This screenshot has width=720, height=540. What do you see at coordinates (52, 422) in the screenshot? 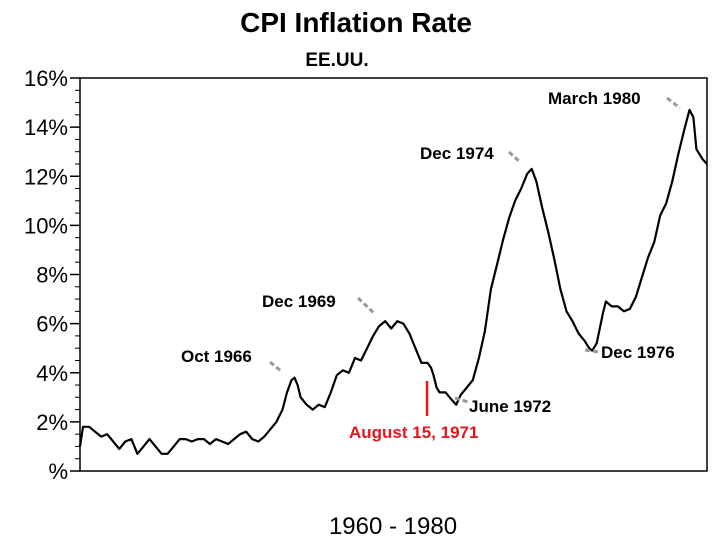
I see `y-tick-label: 2%` at bounding box center [52, 422].